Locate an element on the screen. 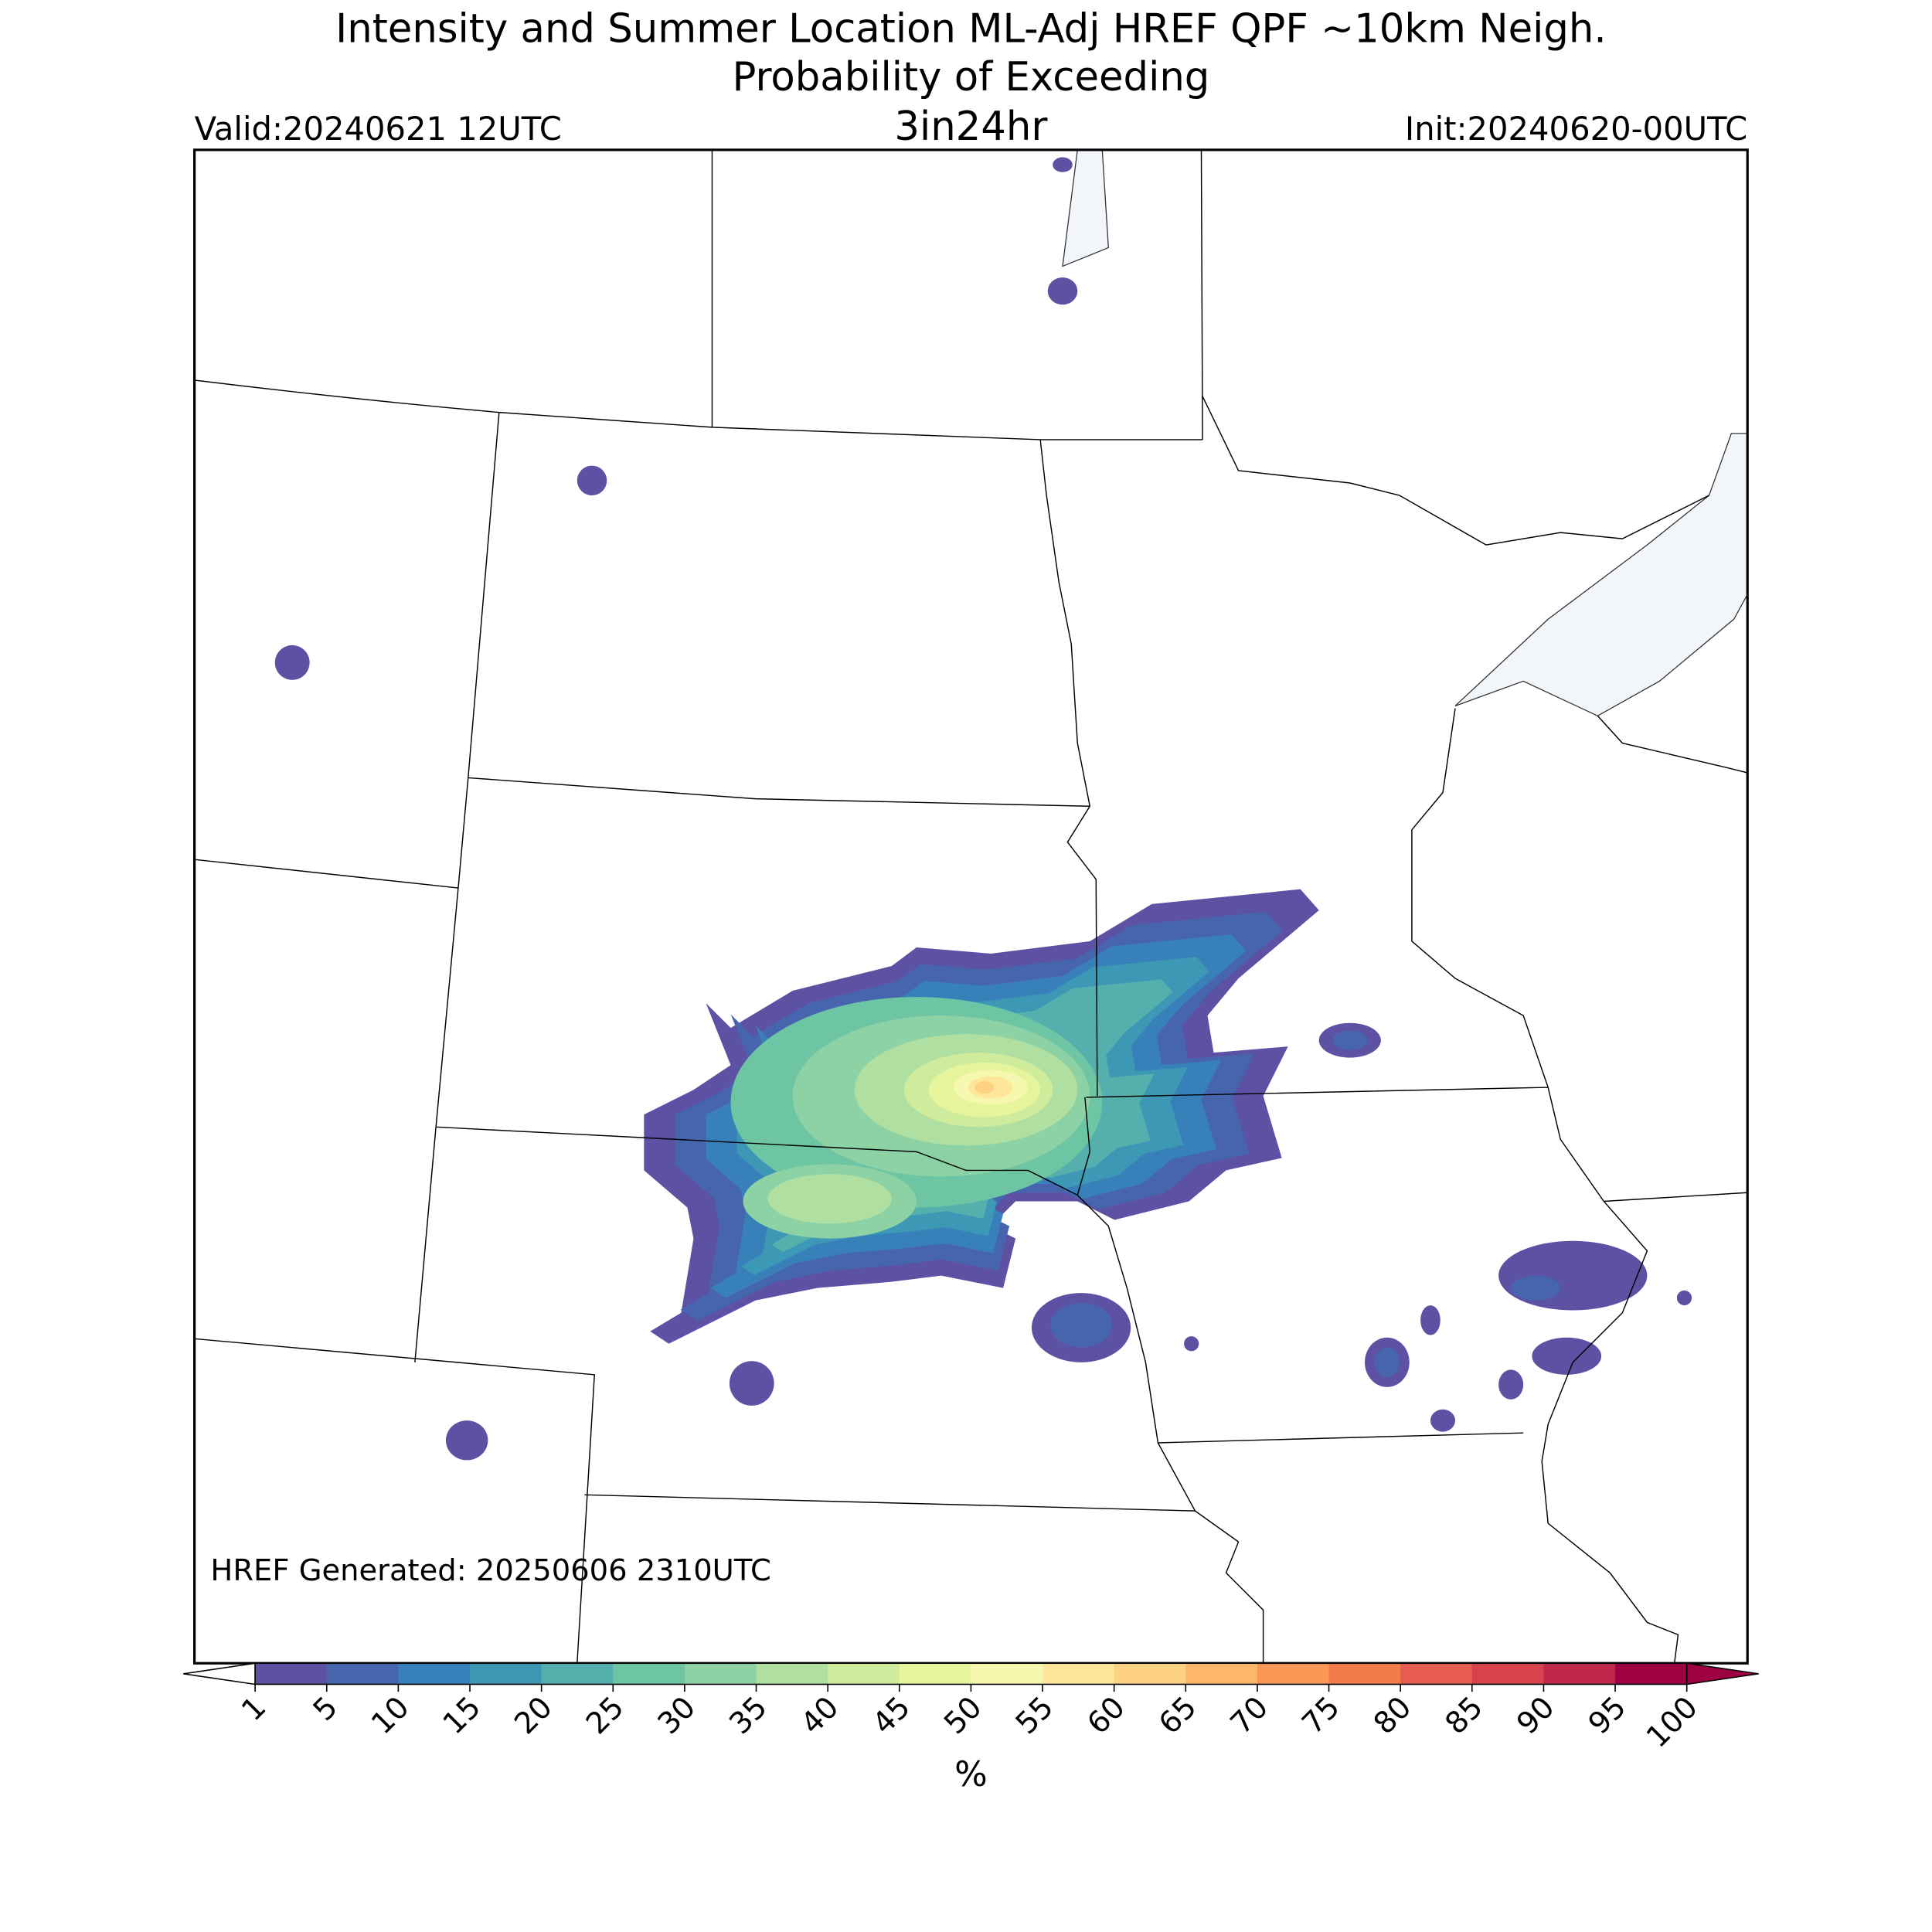  colorbar-tick-label: 75 is located at coordinates (1320, 1715).